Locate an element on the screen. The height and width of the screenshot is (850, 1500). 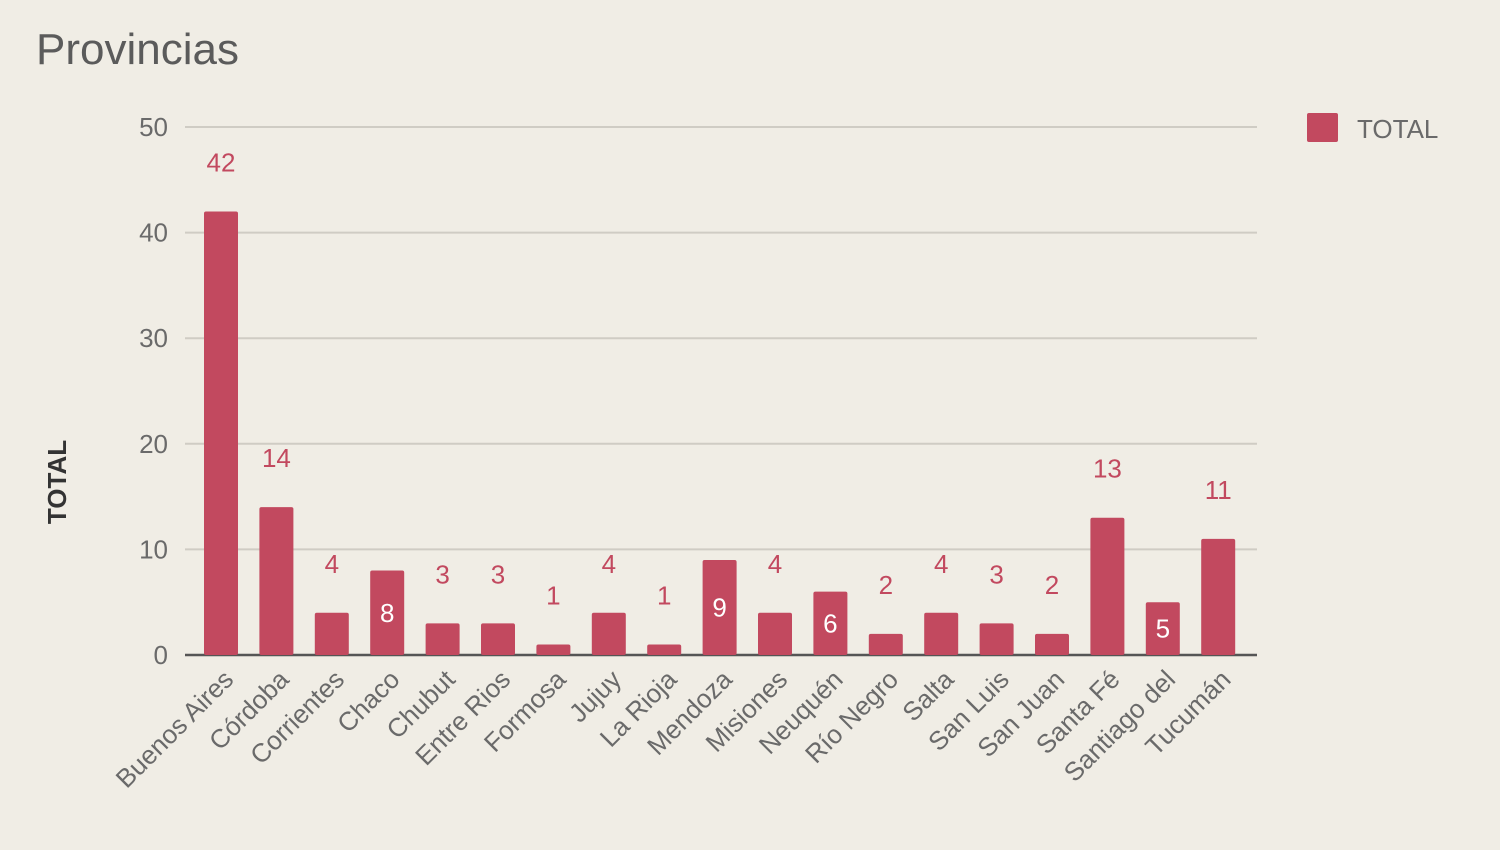
data-label: 11 is located at coordinates (1218, 490).